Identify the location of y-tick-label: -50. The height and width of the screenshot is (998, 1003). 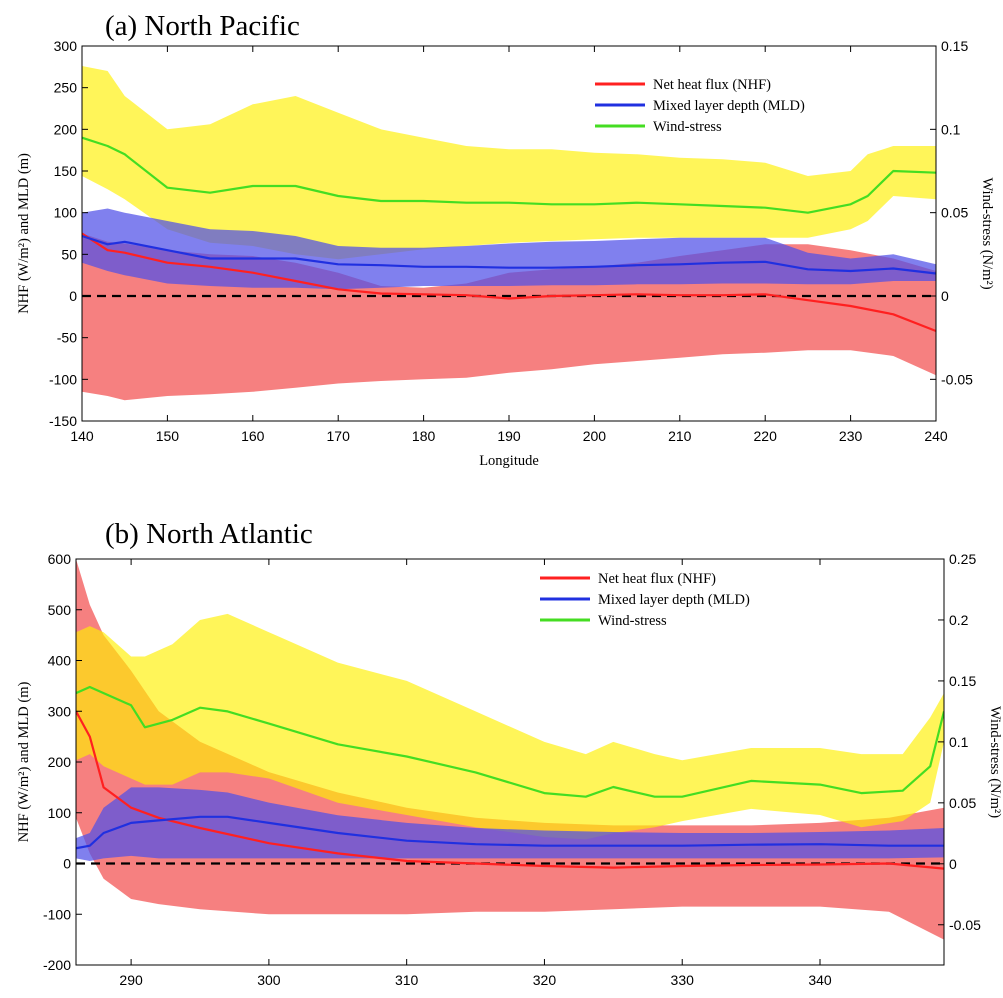
(67, 338).